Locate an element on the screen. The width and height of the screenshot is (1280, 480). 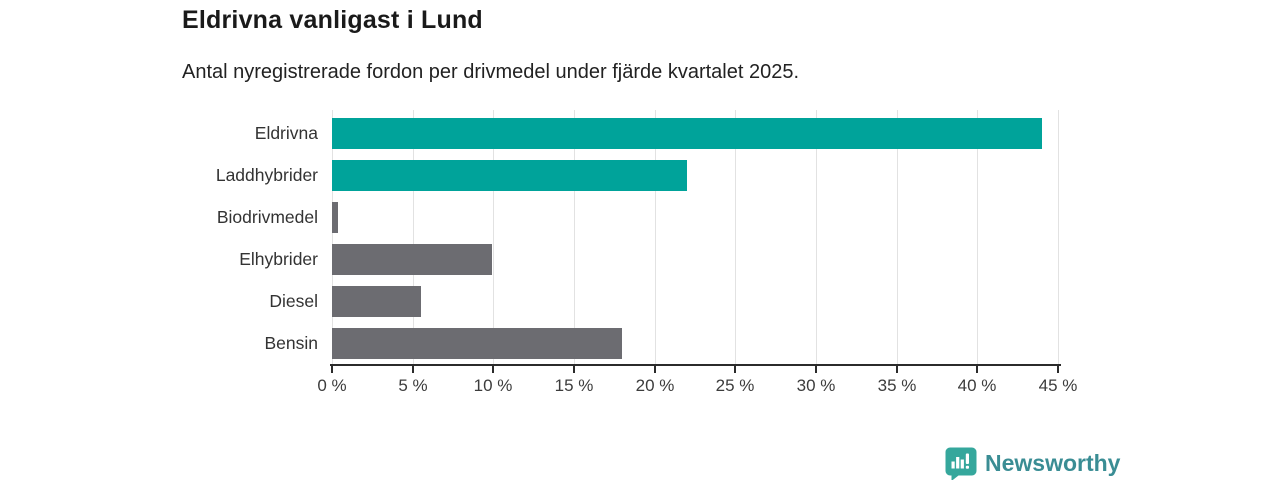
newsworthy-bar-chart-speech-bubble-icon is located at coordinates (961, 463).